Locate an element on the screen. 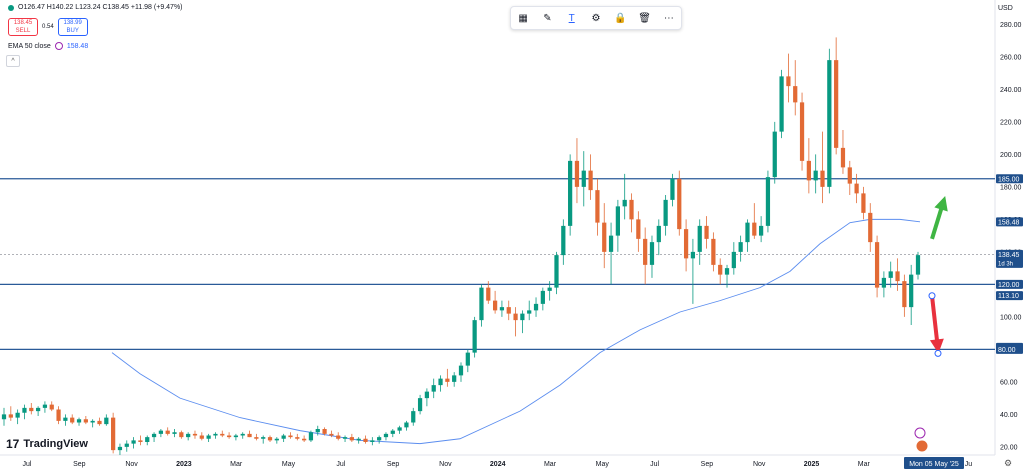 This screenshot has width=1024, height=469. y-tick-label: 180.00 is located at coordinates (1011, 187).